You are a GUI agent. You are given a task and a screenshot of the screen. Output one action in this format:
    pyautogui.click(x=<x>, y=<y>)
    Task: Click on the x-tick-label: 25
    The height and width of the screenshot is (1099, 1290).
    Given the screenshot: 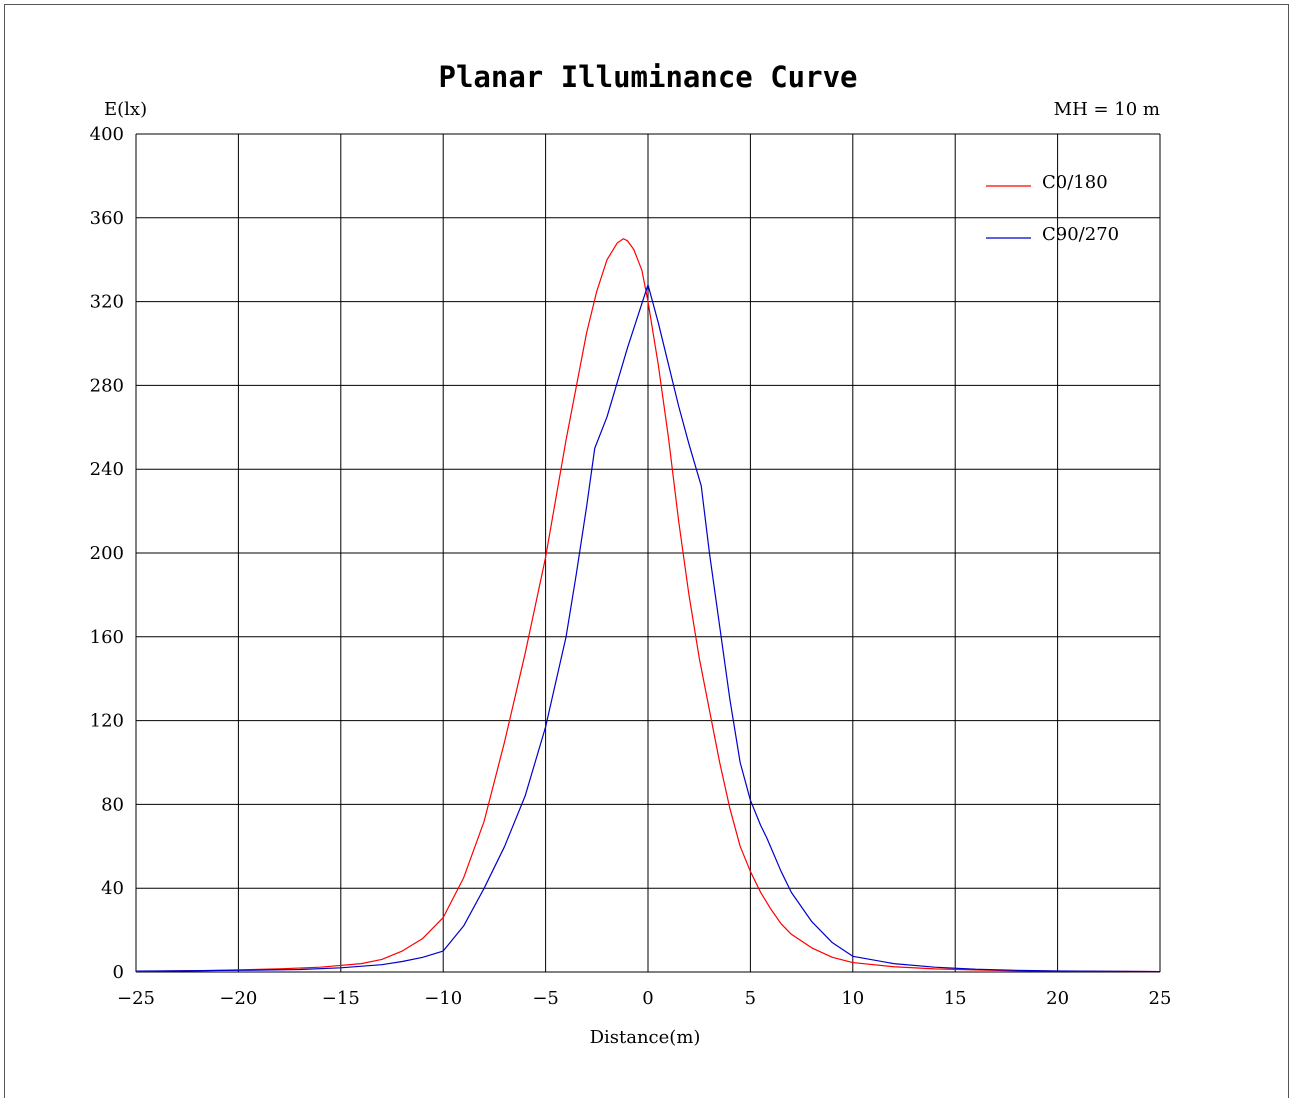 What is the action you would take?
    pyautogui.click(x=1160, y=998)
    